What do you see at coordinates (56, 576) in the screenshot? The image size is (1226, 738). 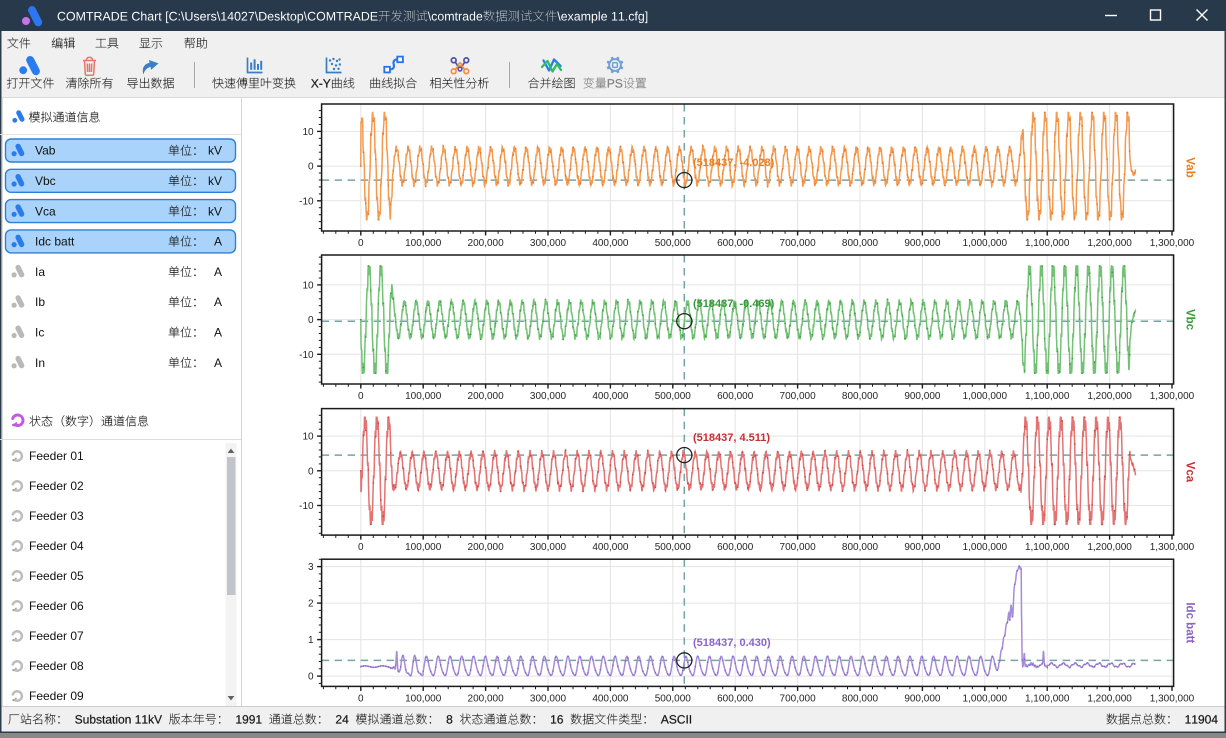 I see `svg-text: Feeder 05` at bounding box center [56, 576].